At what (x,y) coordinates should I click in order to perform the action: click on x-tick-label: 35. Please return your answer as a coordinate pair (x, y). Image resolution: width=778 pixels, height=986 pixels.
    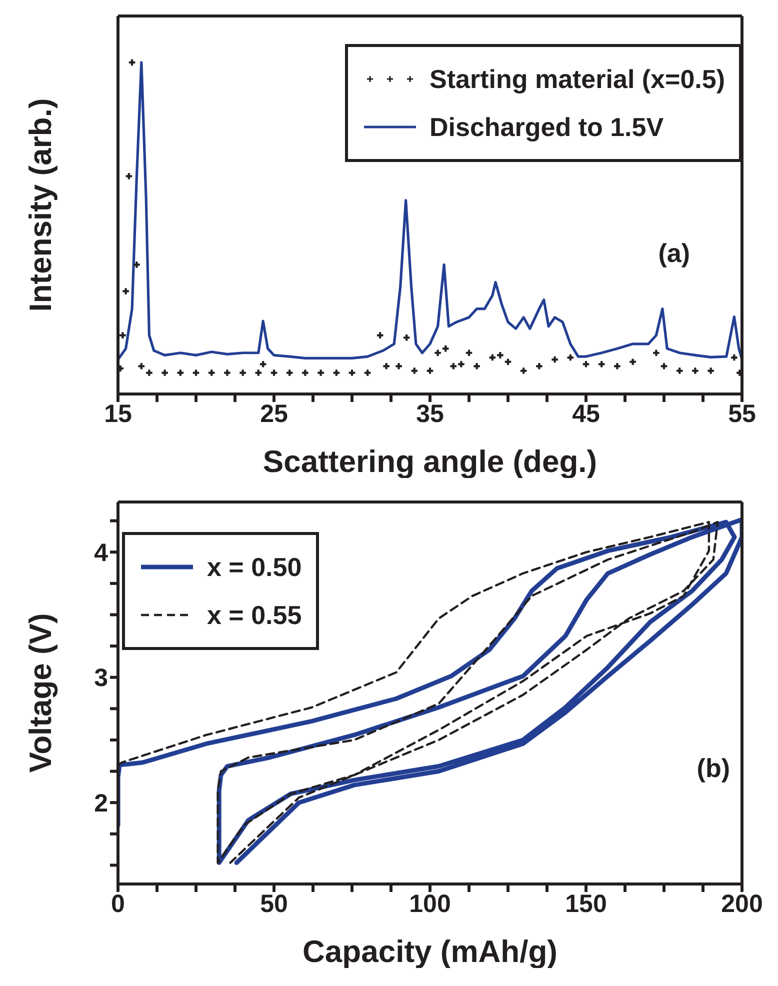
    Looking at the image, I should click on (430, 414).